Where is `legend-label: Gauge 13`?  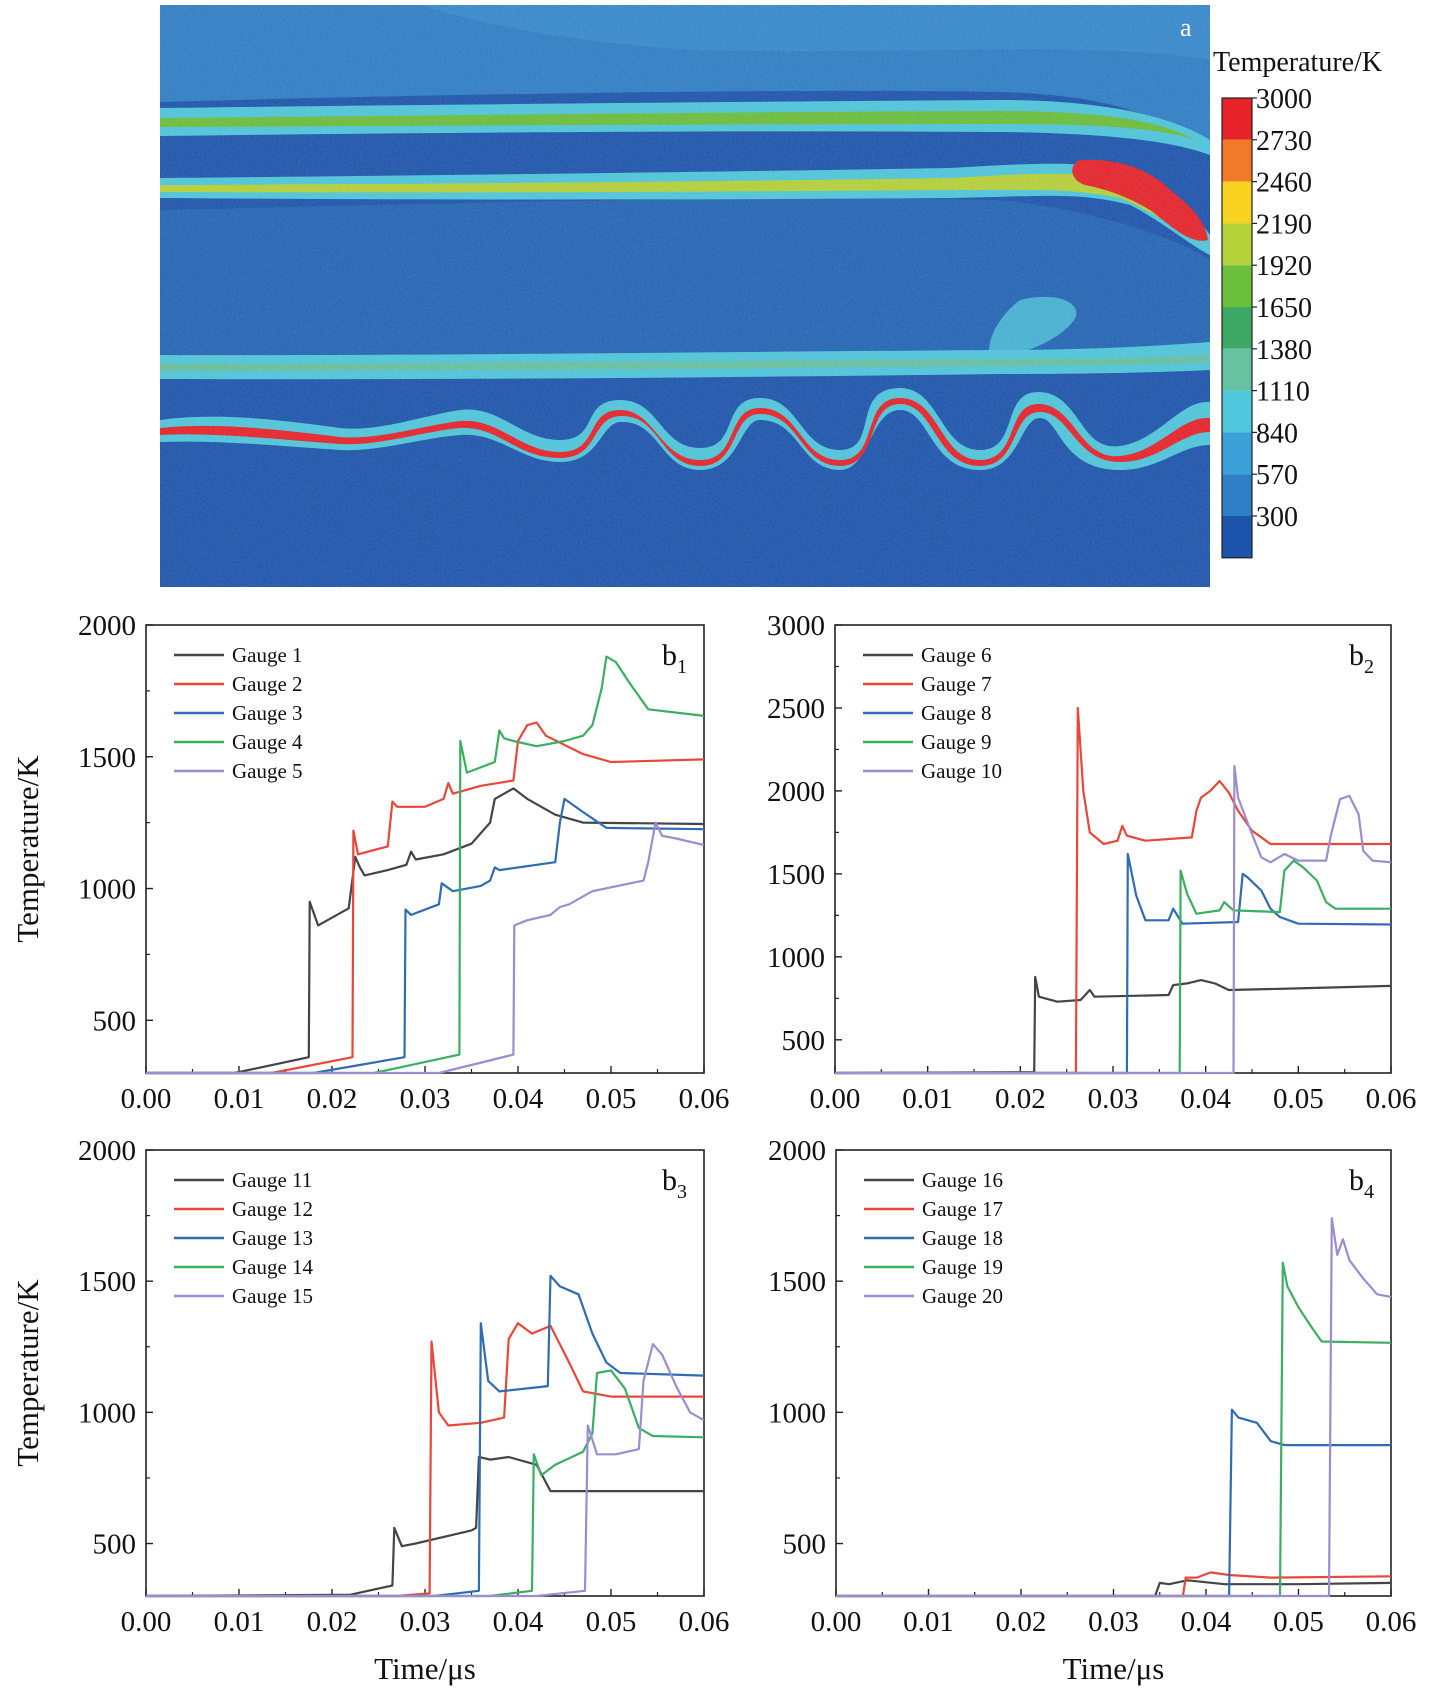
legend-label: Gauge 13 is located at coordinates (272, 1238).